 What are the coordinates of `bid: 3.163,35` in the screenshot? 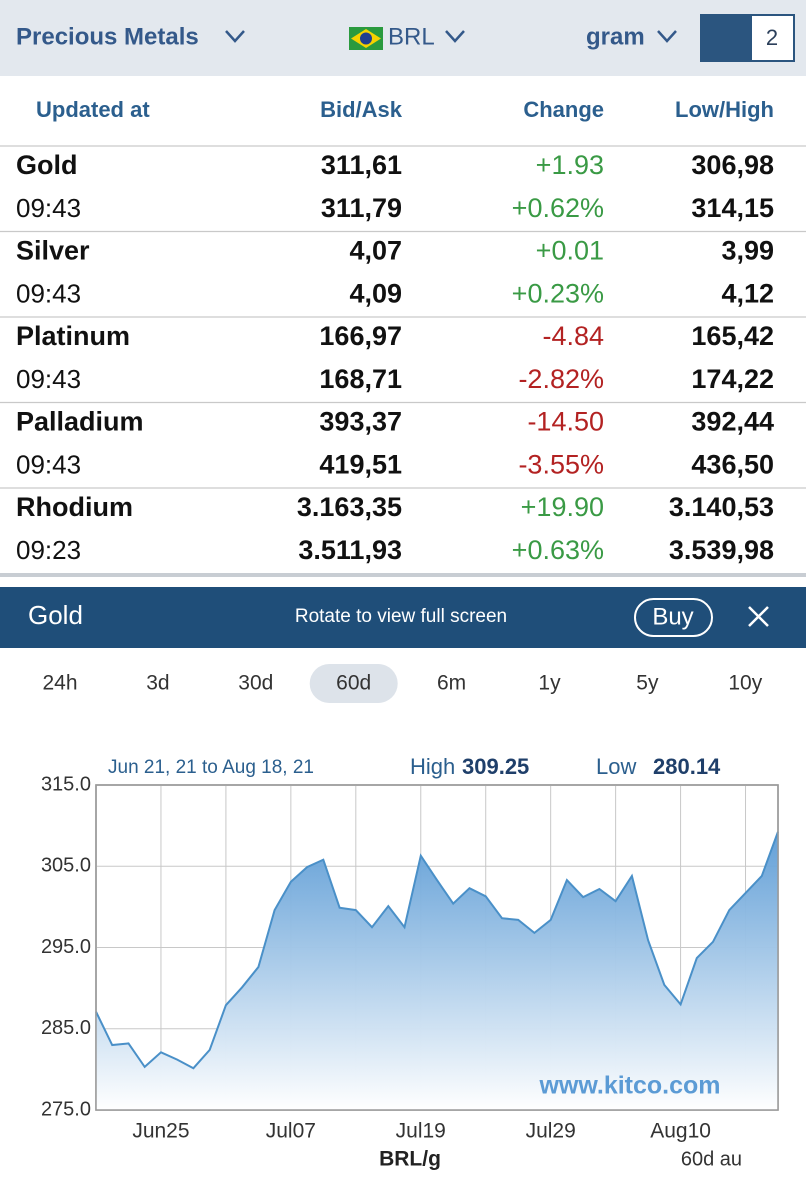 It's located at (349, 507).